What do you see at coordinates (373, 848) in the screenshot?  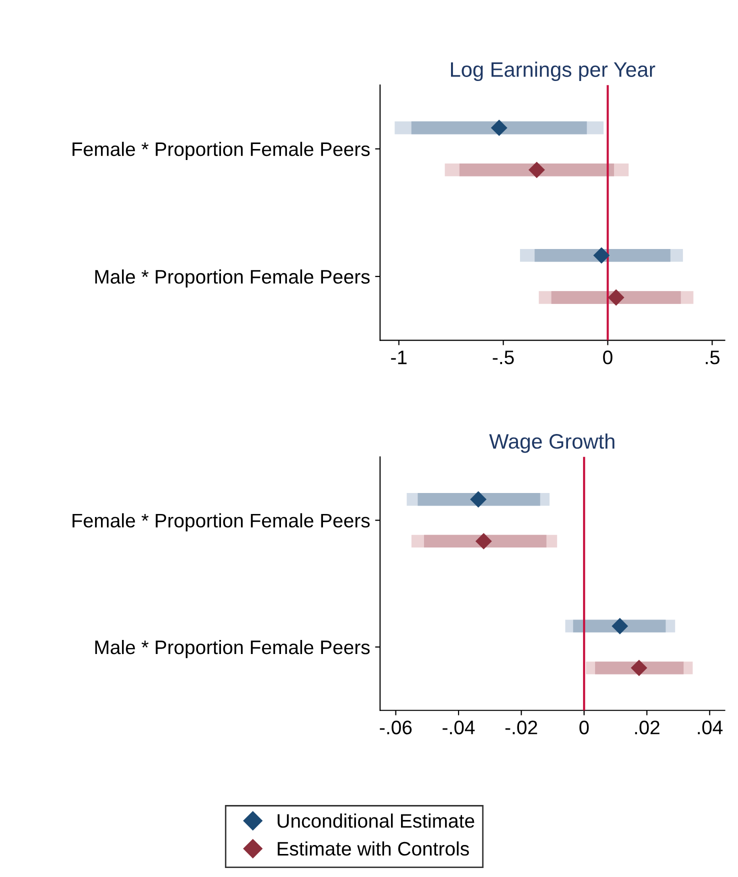 I see `legend-label: Estimate with Controls` at bounding box center [373, 848].